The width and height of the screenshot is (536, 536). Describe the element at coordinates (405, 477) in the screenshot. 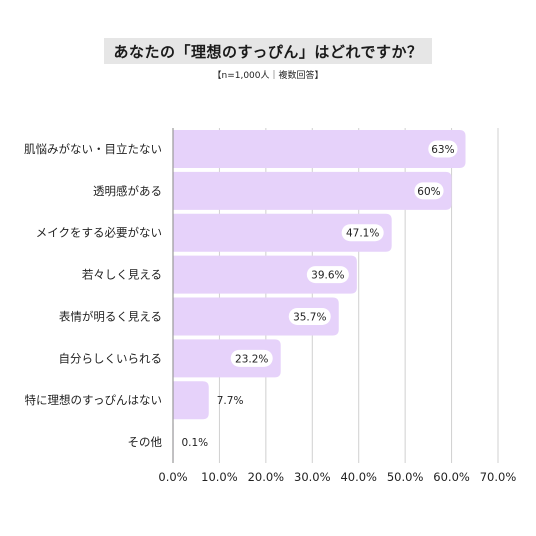

I see `x-tick-label: 50.0%` at that location.